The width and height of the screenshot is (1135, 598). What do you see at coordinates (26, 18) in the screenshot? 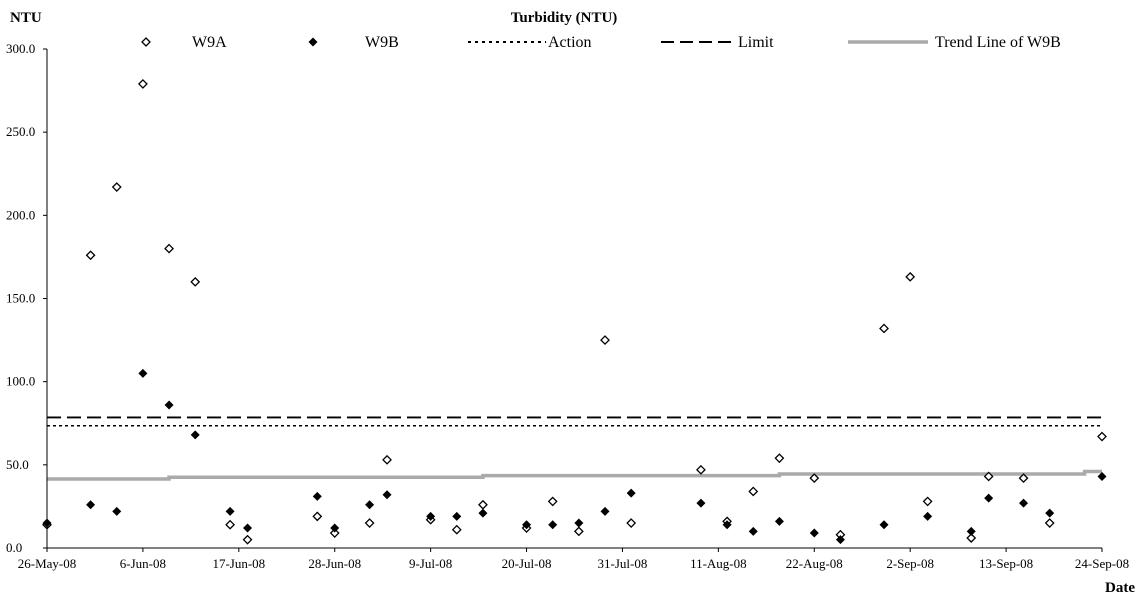
I see `y-axis-title: NTU` at bounding box center [26, 18].